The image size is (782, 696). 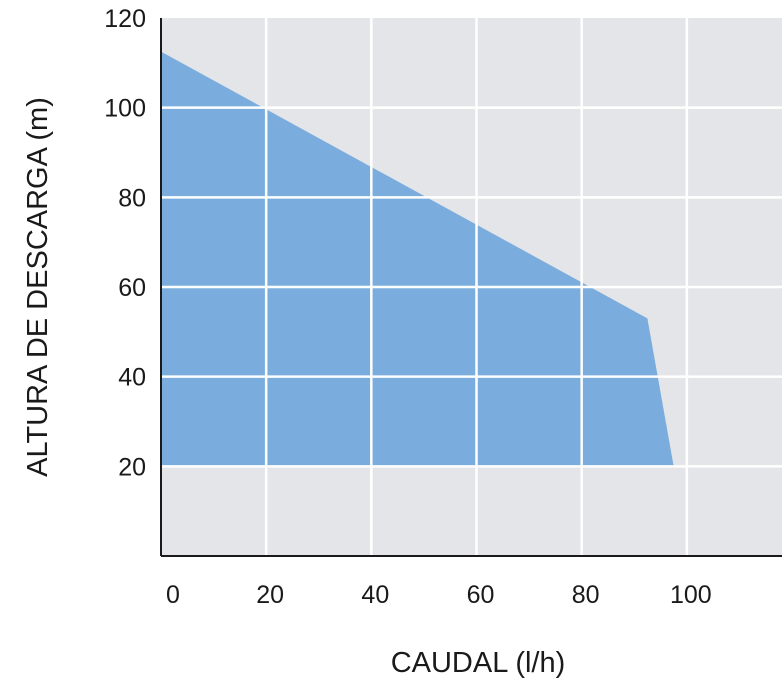 What do you see at coordinates (691, 595) in the screenshot?
I see `x-tick-label: 100` at bounding box center [691, 595].